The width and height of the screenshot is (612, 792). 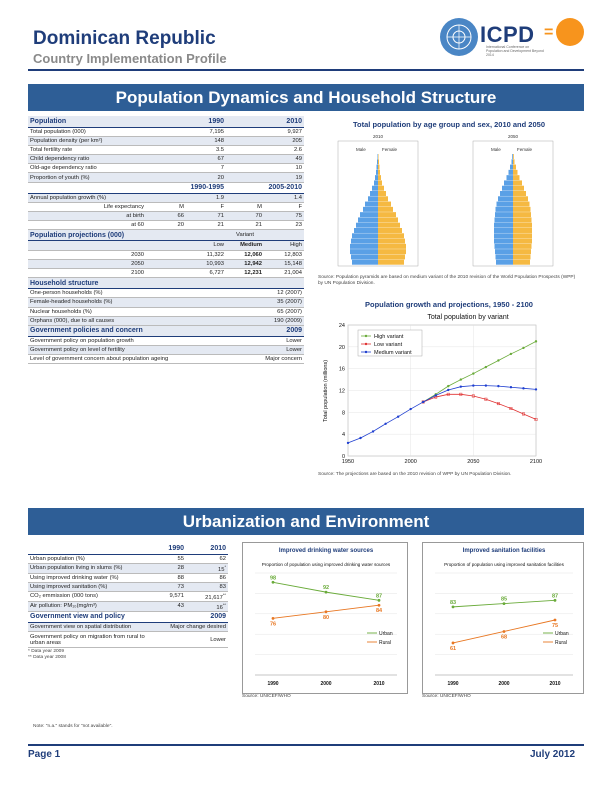 What do you see at coordinates (446, 696) in the screenshot?
I see `sanitation-source: Source: UNICEF/WHO` at bounding box center [446, 696].